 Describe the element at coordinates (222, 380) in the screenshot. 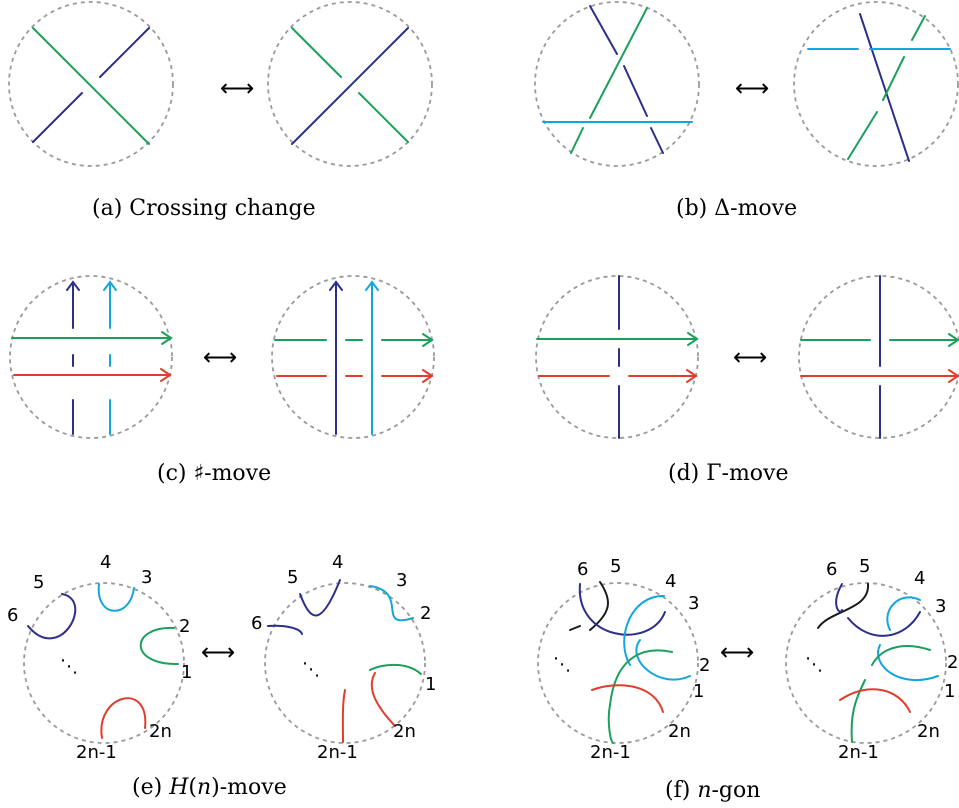

I see `panel-c: ⟷ (c) ♯-move` at that location.